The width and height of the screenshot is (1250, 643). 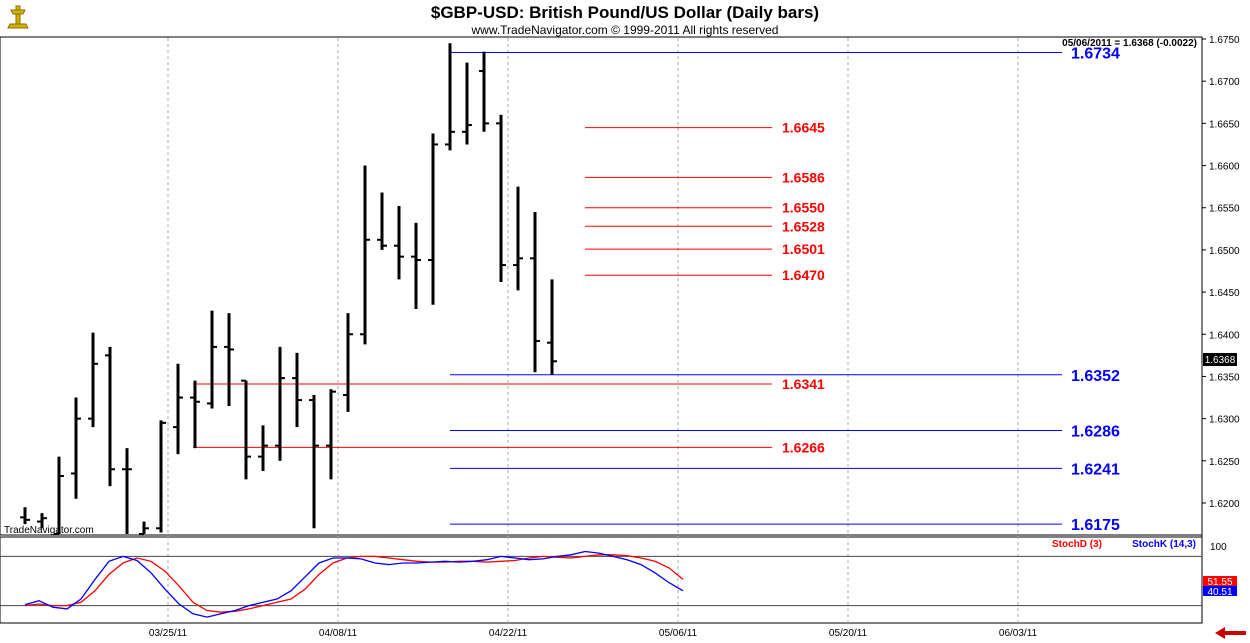 I want to click on indicator-panel, so click(x=601, y=580).